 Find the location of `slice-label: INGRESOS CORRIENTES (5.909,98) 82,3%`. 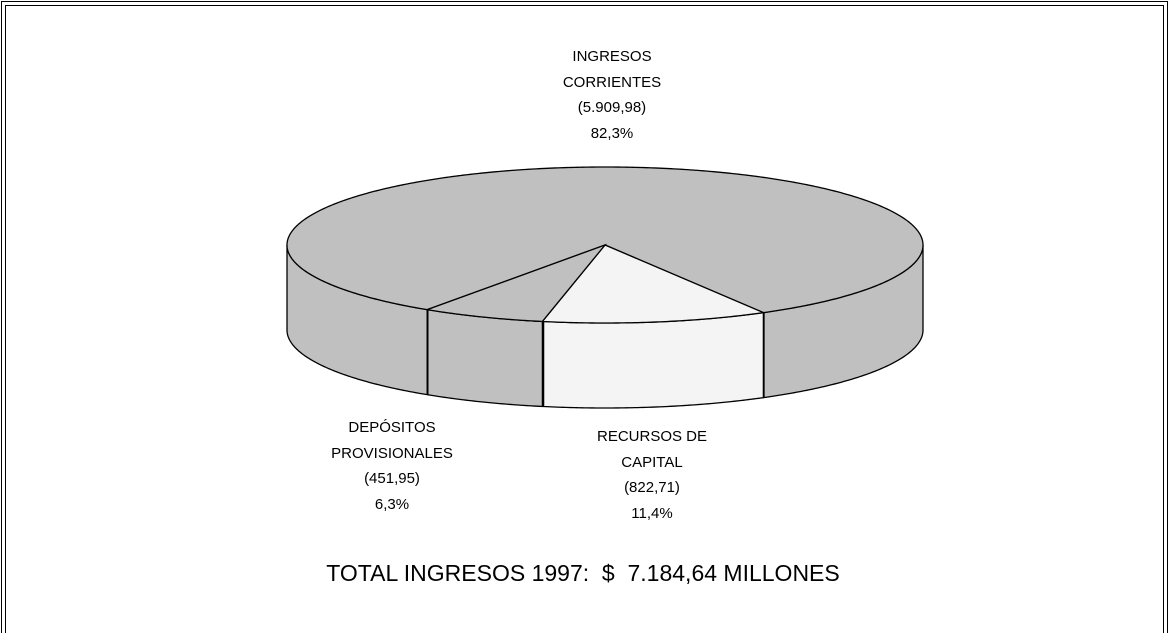

slice-label: INGRESOS CORRIENTES (5.909,98) 82,3% is located at coordinates (612, 95).